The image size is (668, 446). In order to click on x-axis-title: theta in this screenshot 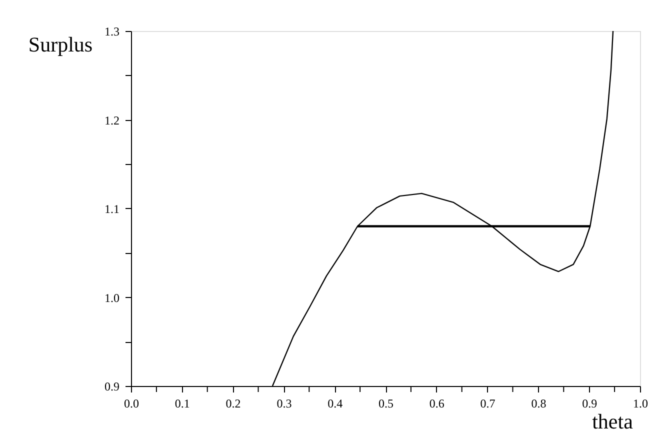, I will do `click(613, 422)`.